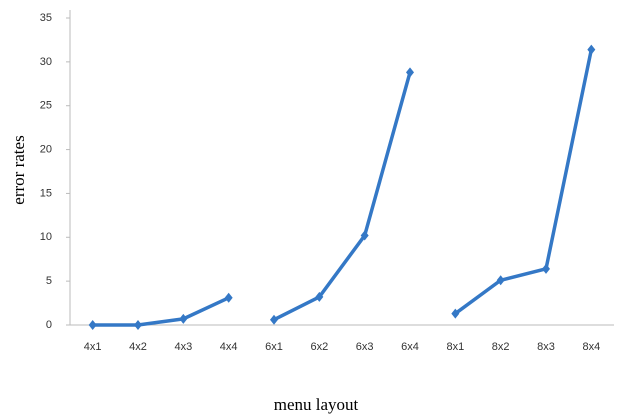  Describe the element at coordinates (229, 347) in the screenshot. I see `x-tick-label: 4x4` at that location.